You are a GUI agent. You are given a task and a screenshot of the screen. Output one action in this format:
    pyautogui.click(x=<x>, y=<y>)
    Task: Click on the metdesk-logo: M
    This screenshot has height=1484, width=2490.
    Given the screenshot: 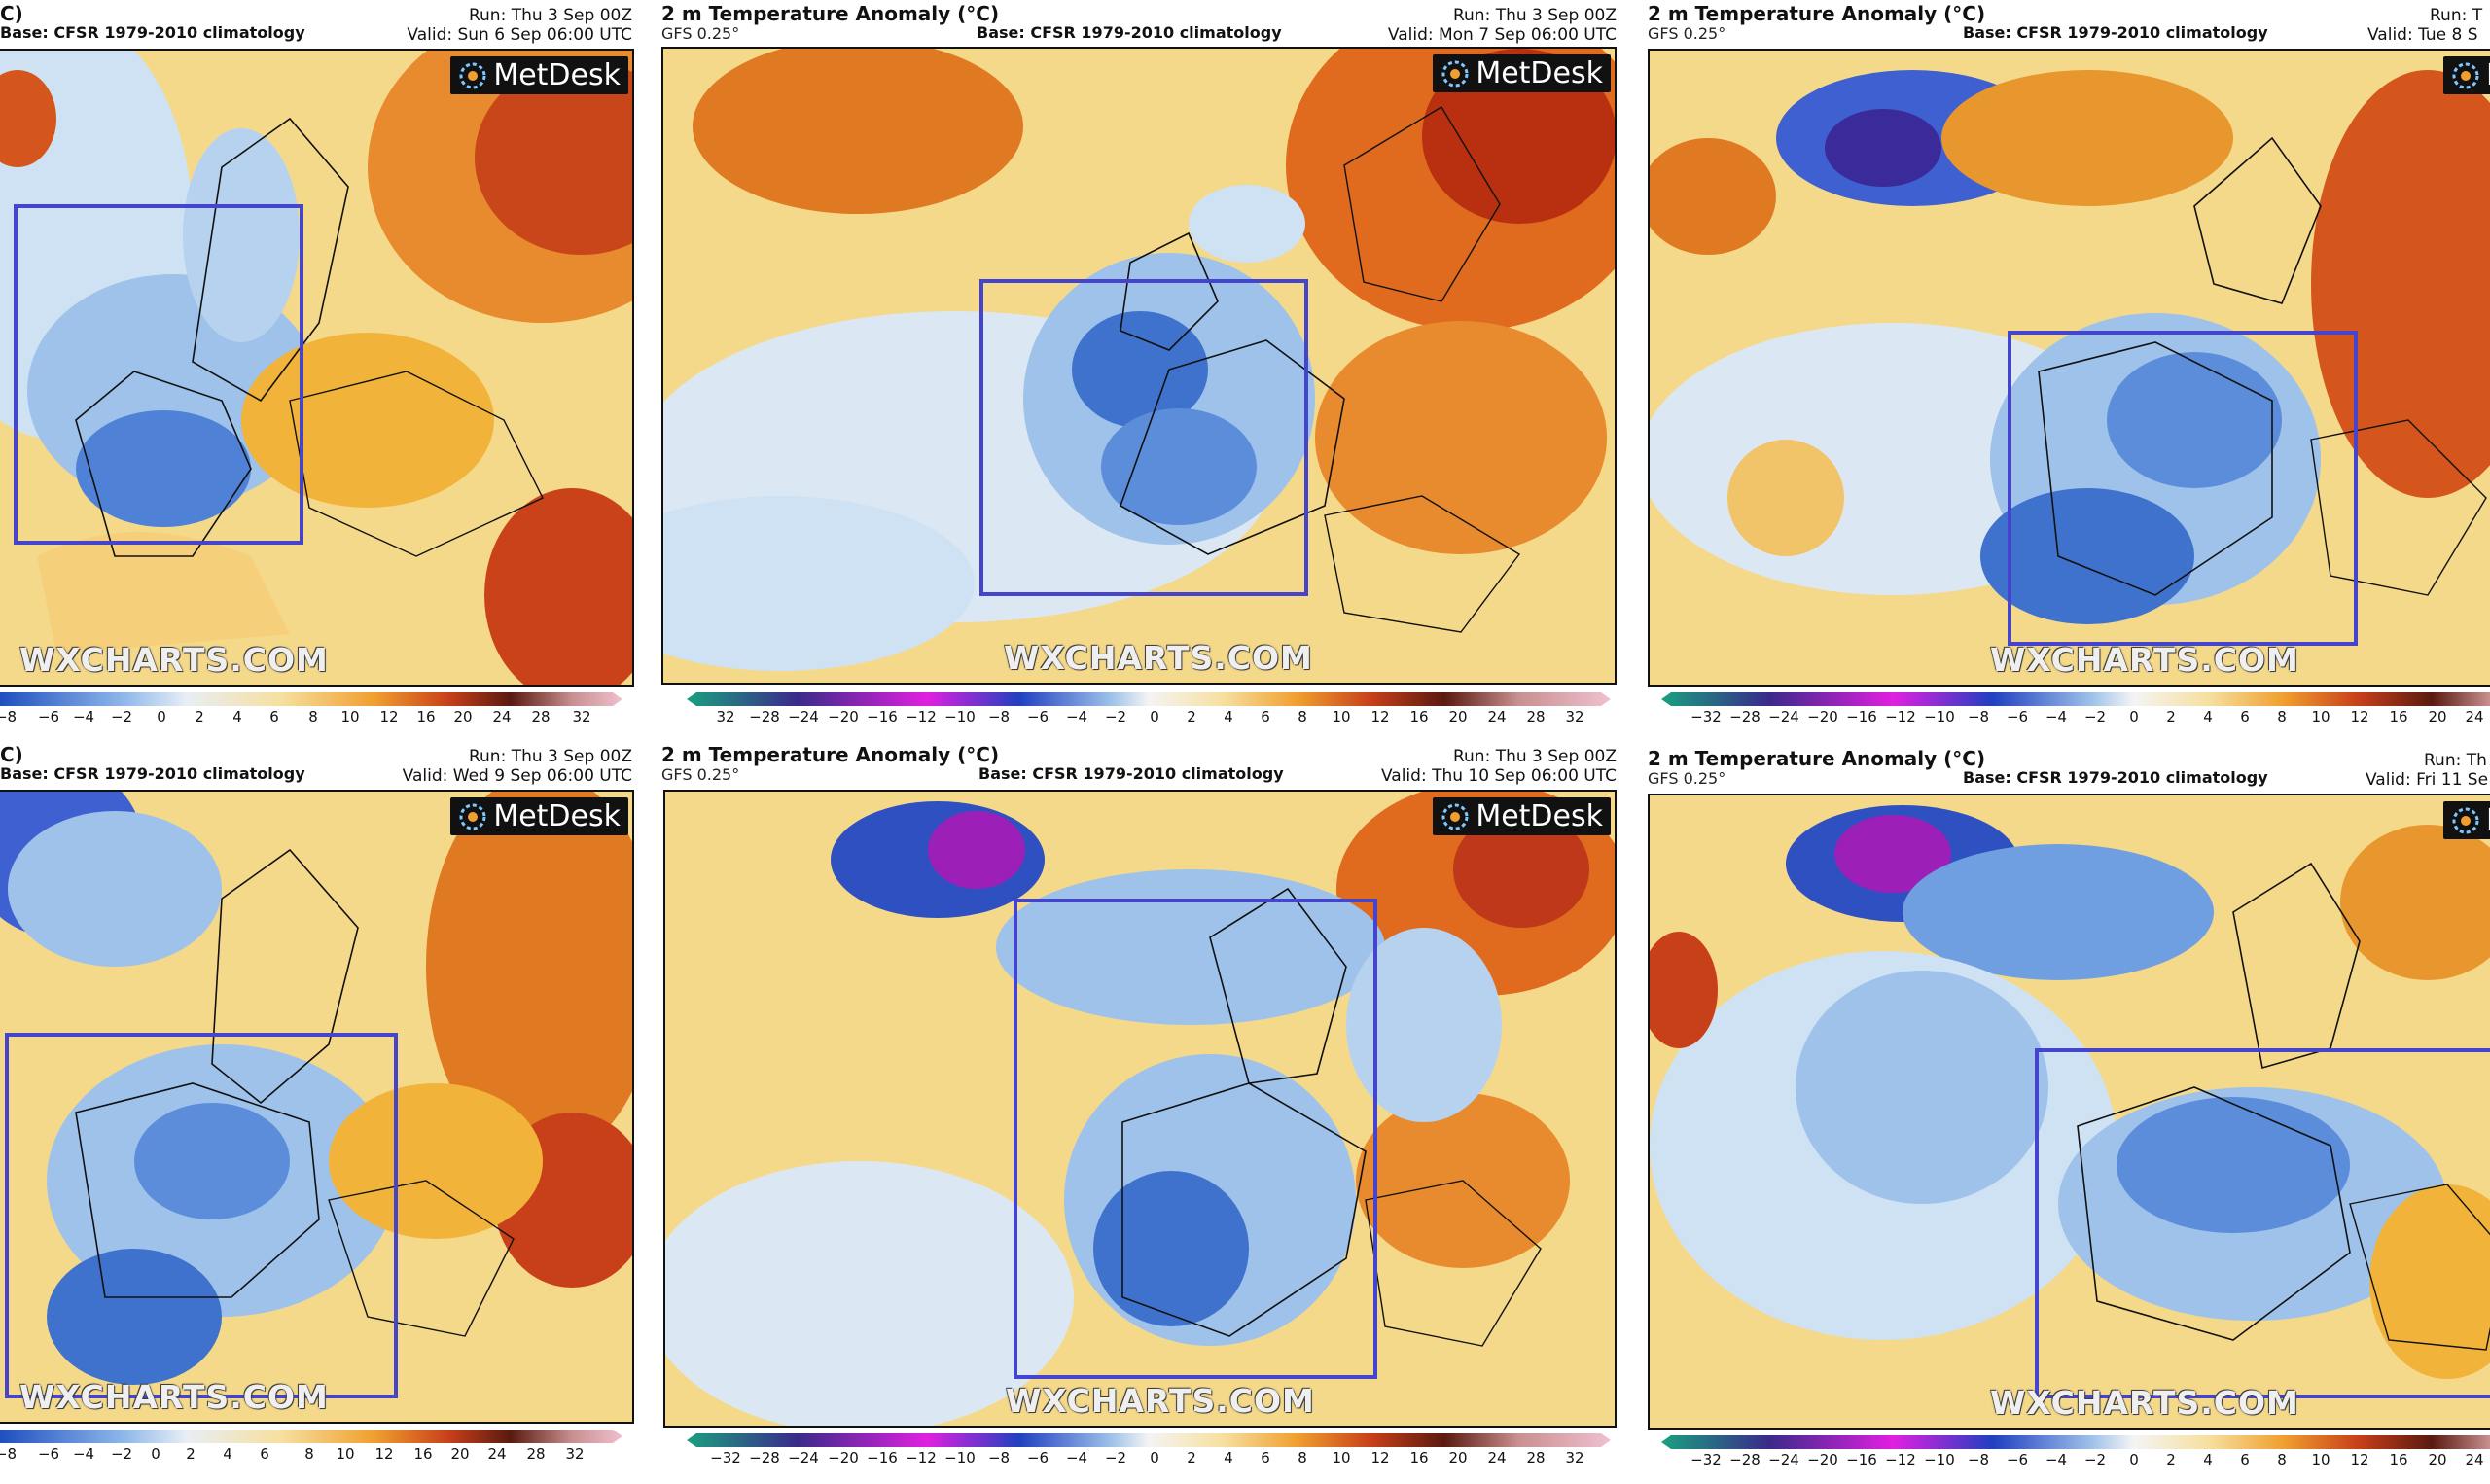 What is the action you would take?
    pyautogui.click(x=2466, y=820)
    